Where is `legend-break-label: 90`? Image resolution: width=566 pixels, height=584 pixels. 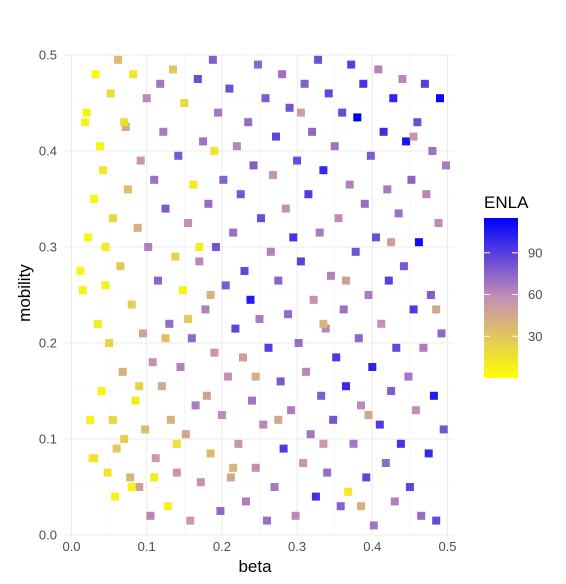
legend-break-label: 90 is located at coordinates (535, 252).